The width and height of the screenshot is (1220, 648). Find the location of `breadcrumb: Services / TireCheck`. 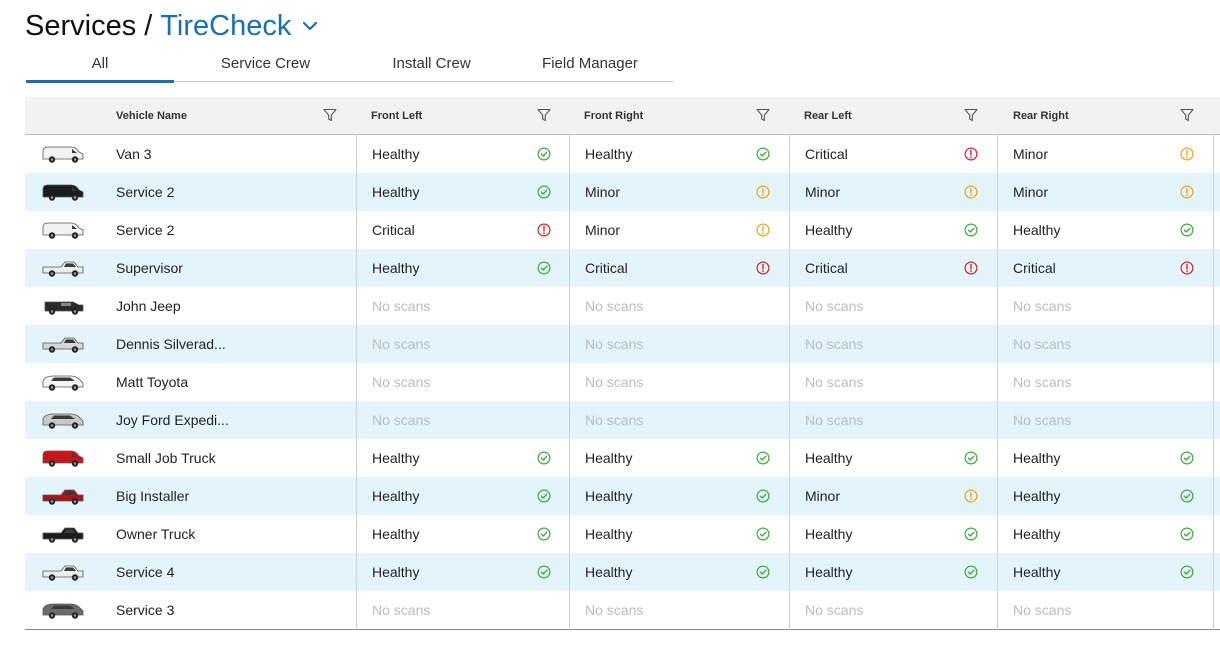

breadcrumb: Services / TireCheck is located at coordinates (172, 26).